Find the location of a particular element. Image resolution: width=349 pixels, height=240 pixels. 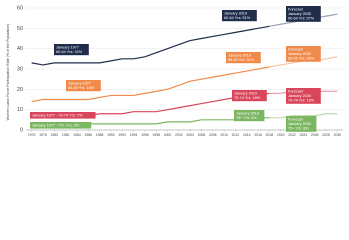

x-tick-label: 2010 is located at coordinates (224, 135).